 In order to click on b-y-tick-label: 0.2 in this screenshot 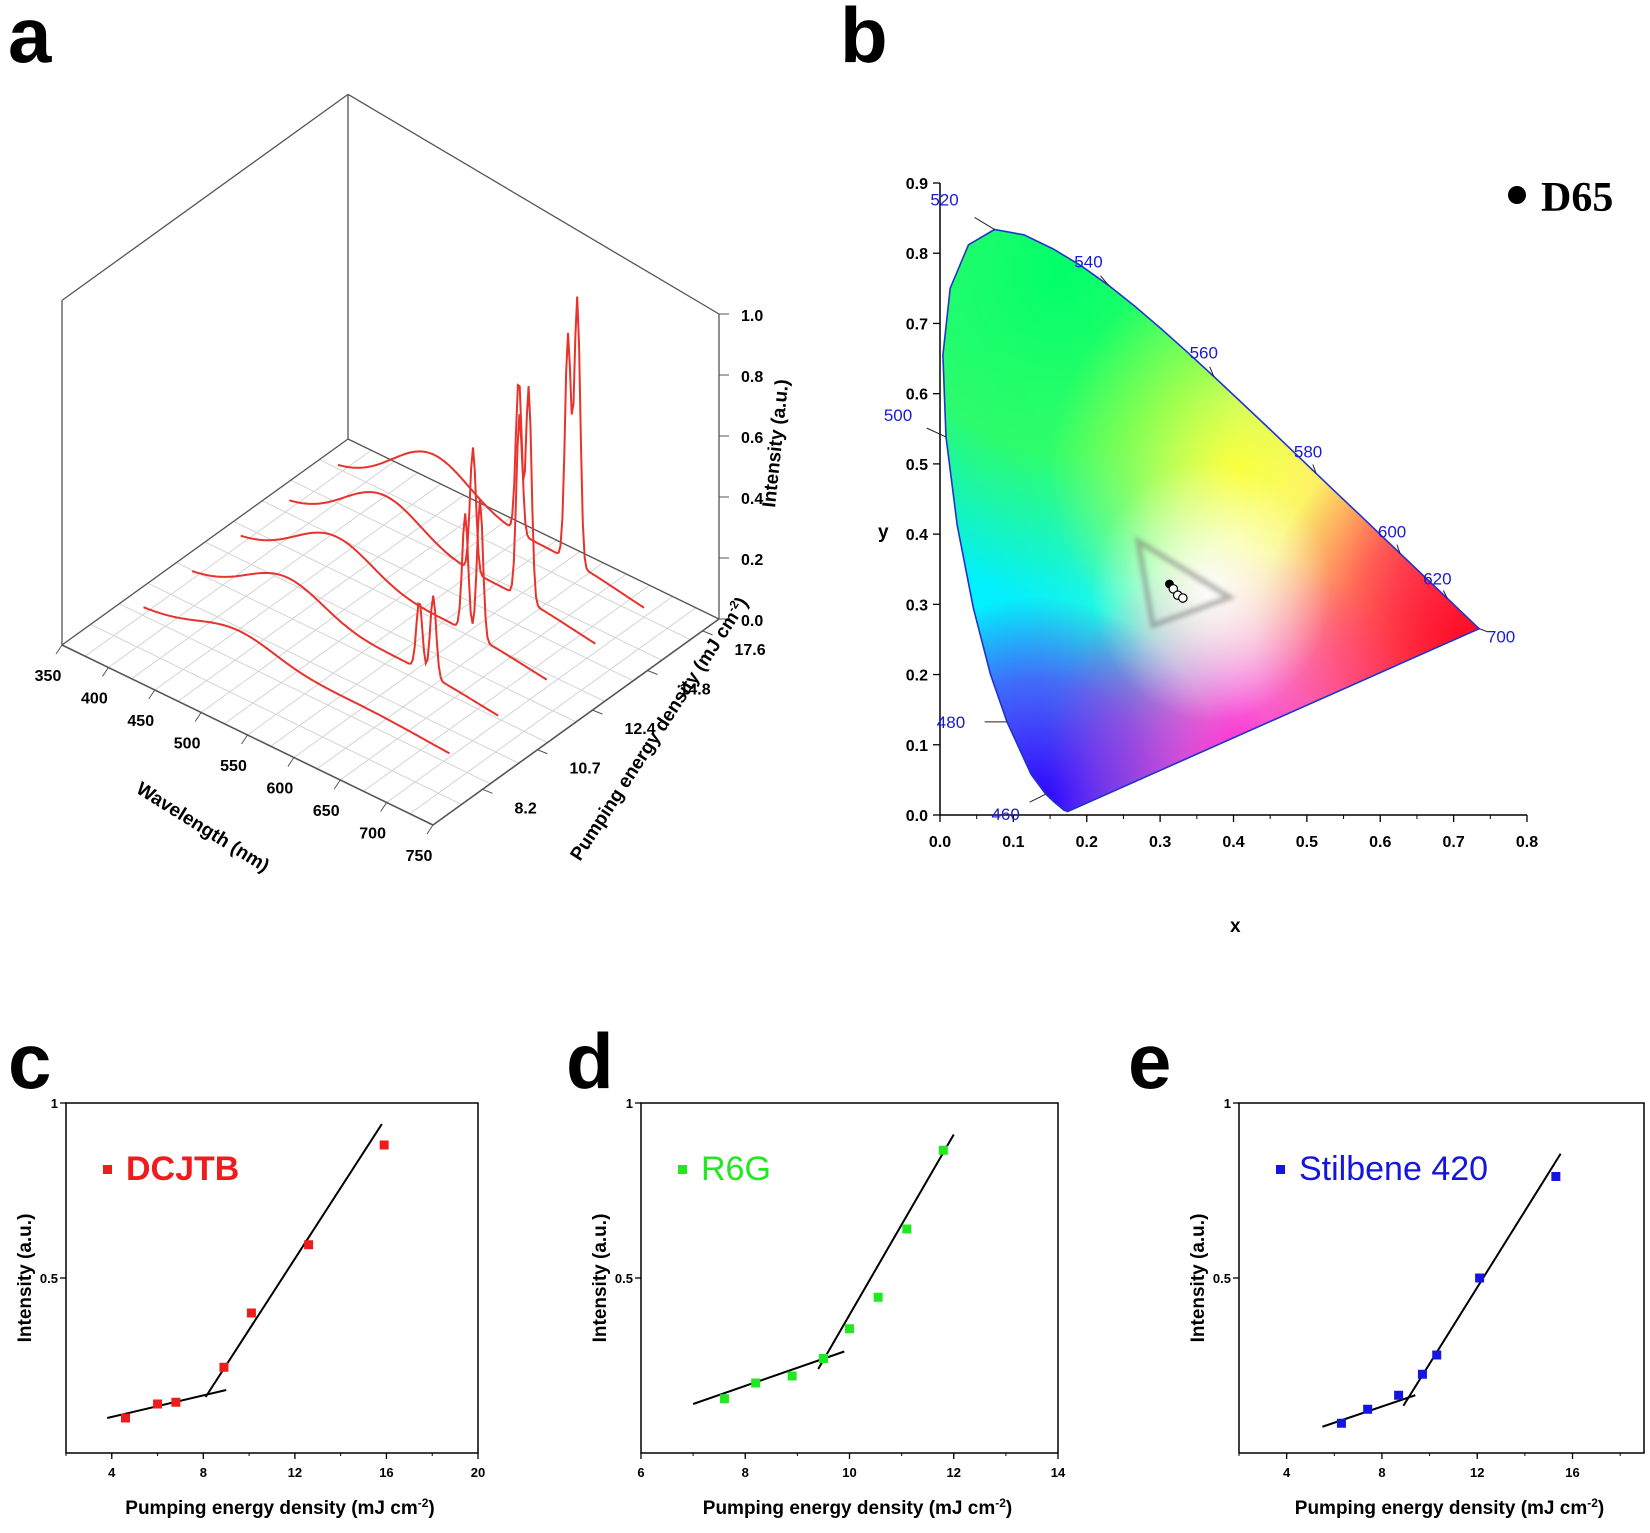, I will do `click(917, 676)`.